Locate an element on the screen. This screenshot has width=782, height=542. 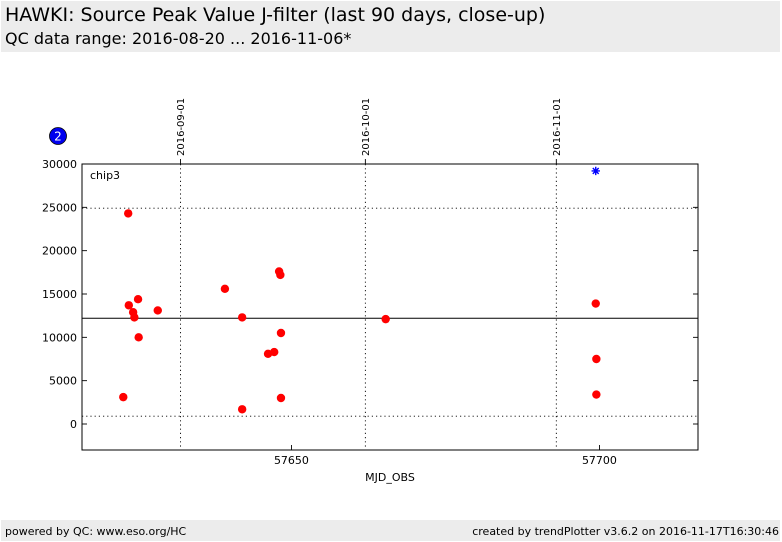
footer-credit: powered by QC: www.eso.org/HC is located at coordinates (96, 531).